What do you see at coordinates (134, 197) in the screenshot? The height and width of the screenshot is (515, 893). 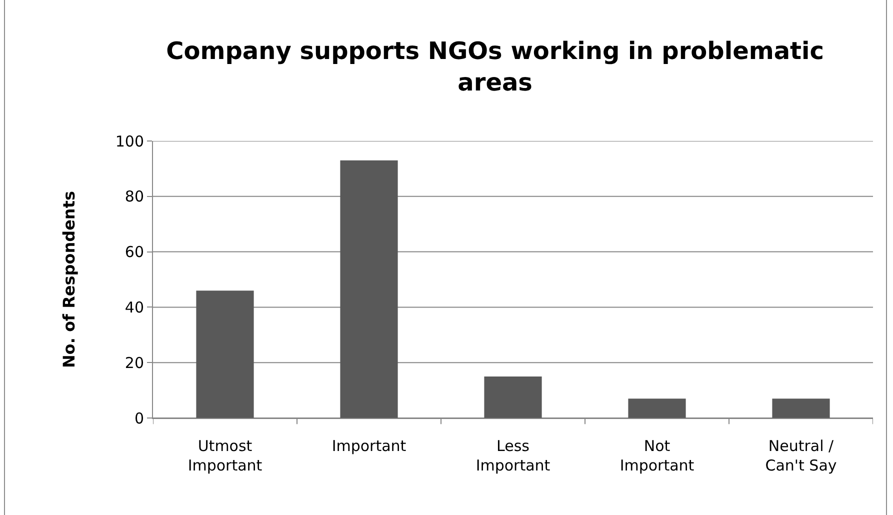 I see `y-tick-label: 80` at bounding box center [134, 197].